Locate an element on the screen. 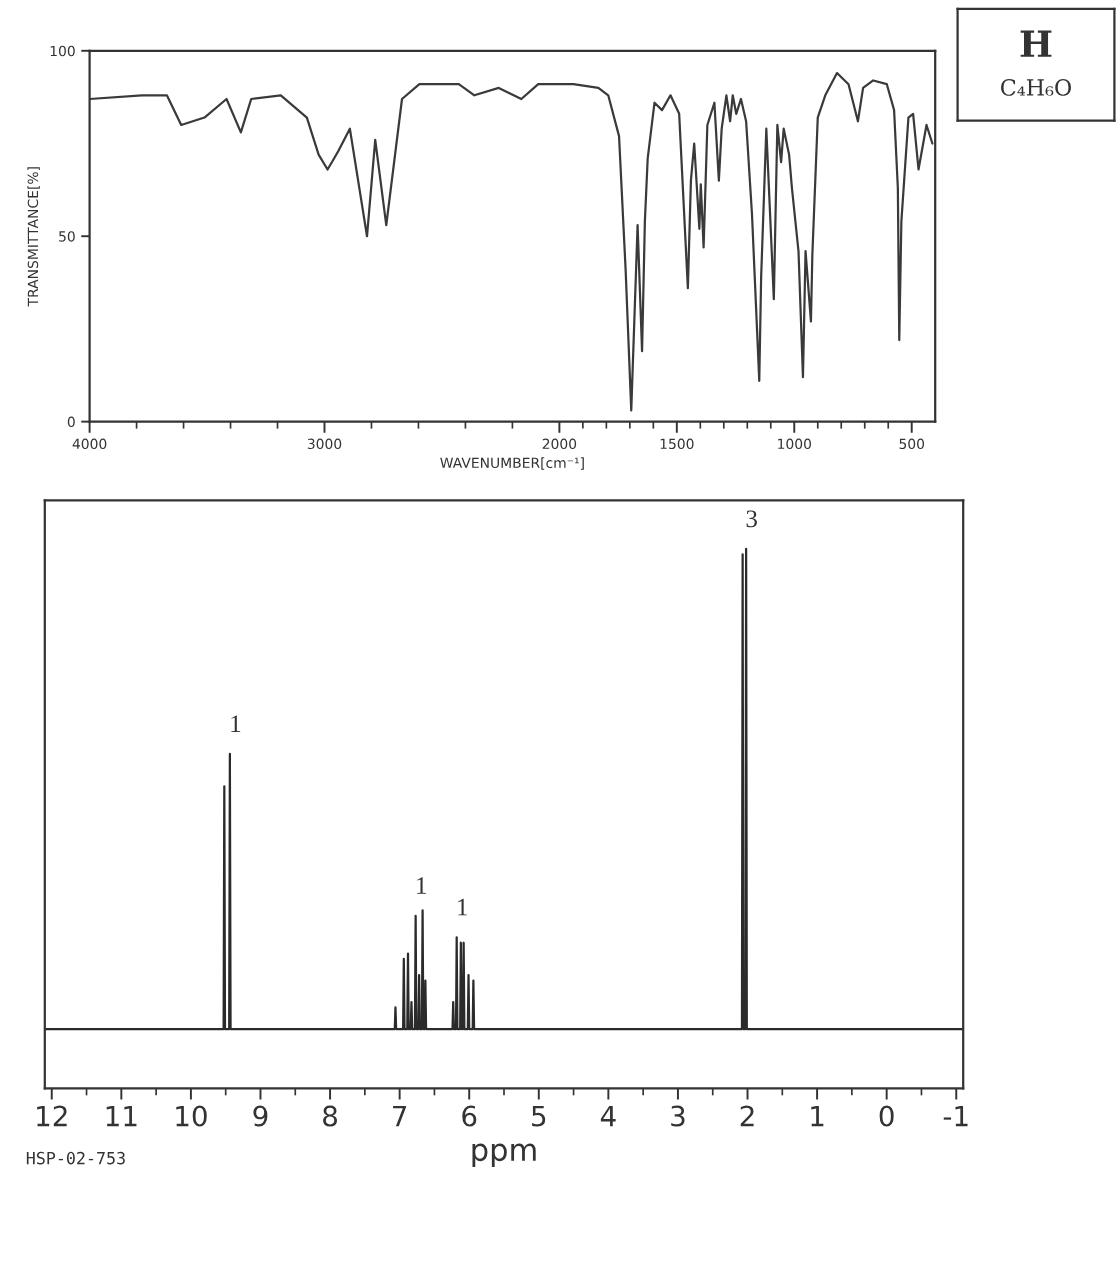 This screenshot has width=1120, height=1270. x-tick-label: 1 is located at coordinates (817, 1116).